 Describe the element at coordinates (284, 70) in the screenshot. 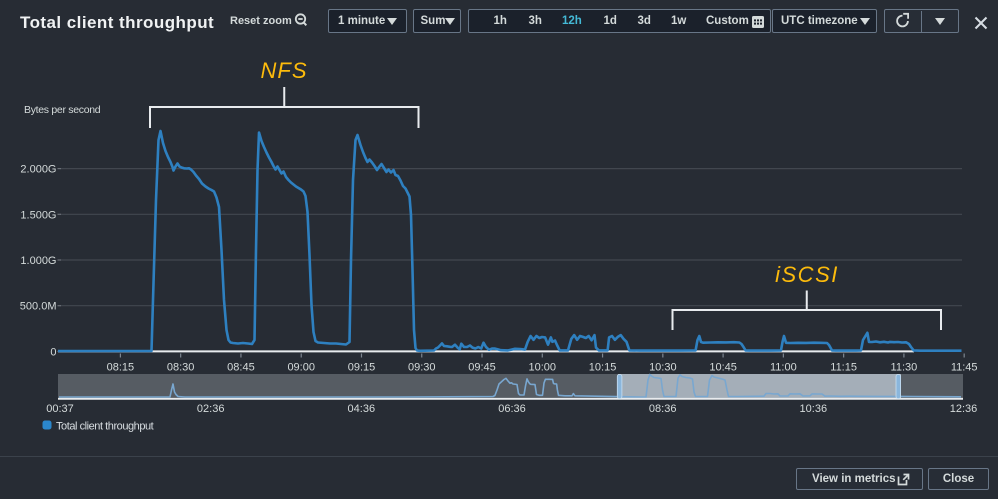

I see `svg-text: NFS` at that location.